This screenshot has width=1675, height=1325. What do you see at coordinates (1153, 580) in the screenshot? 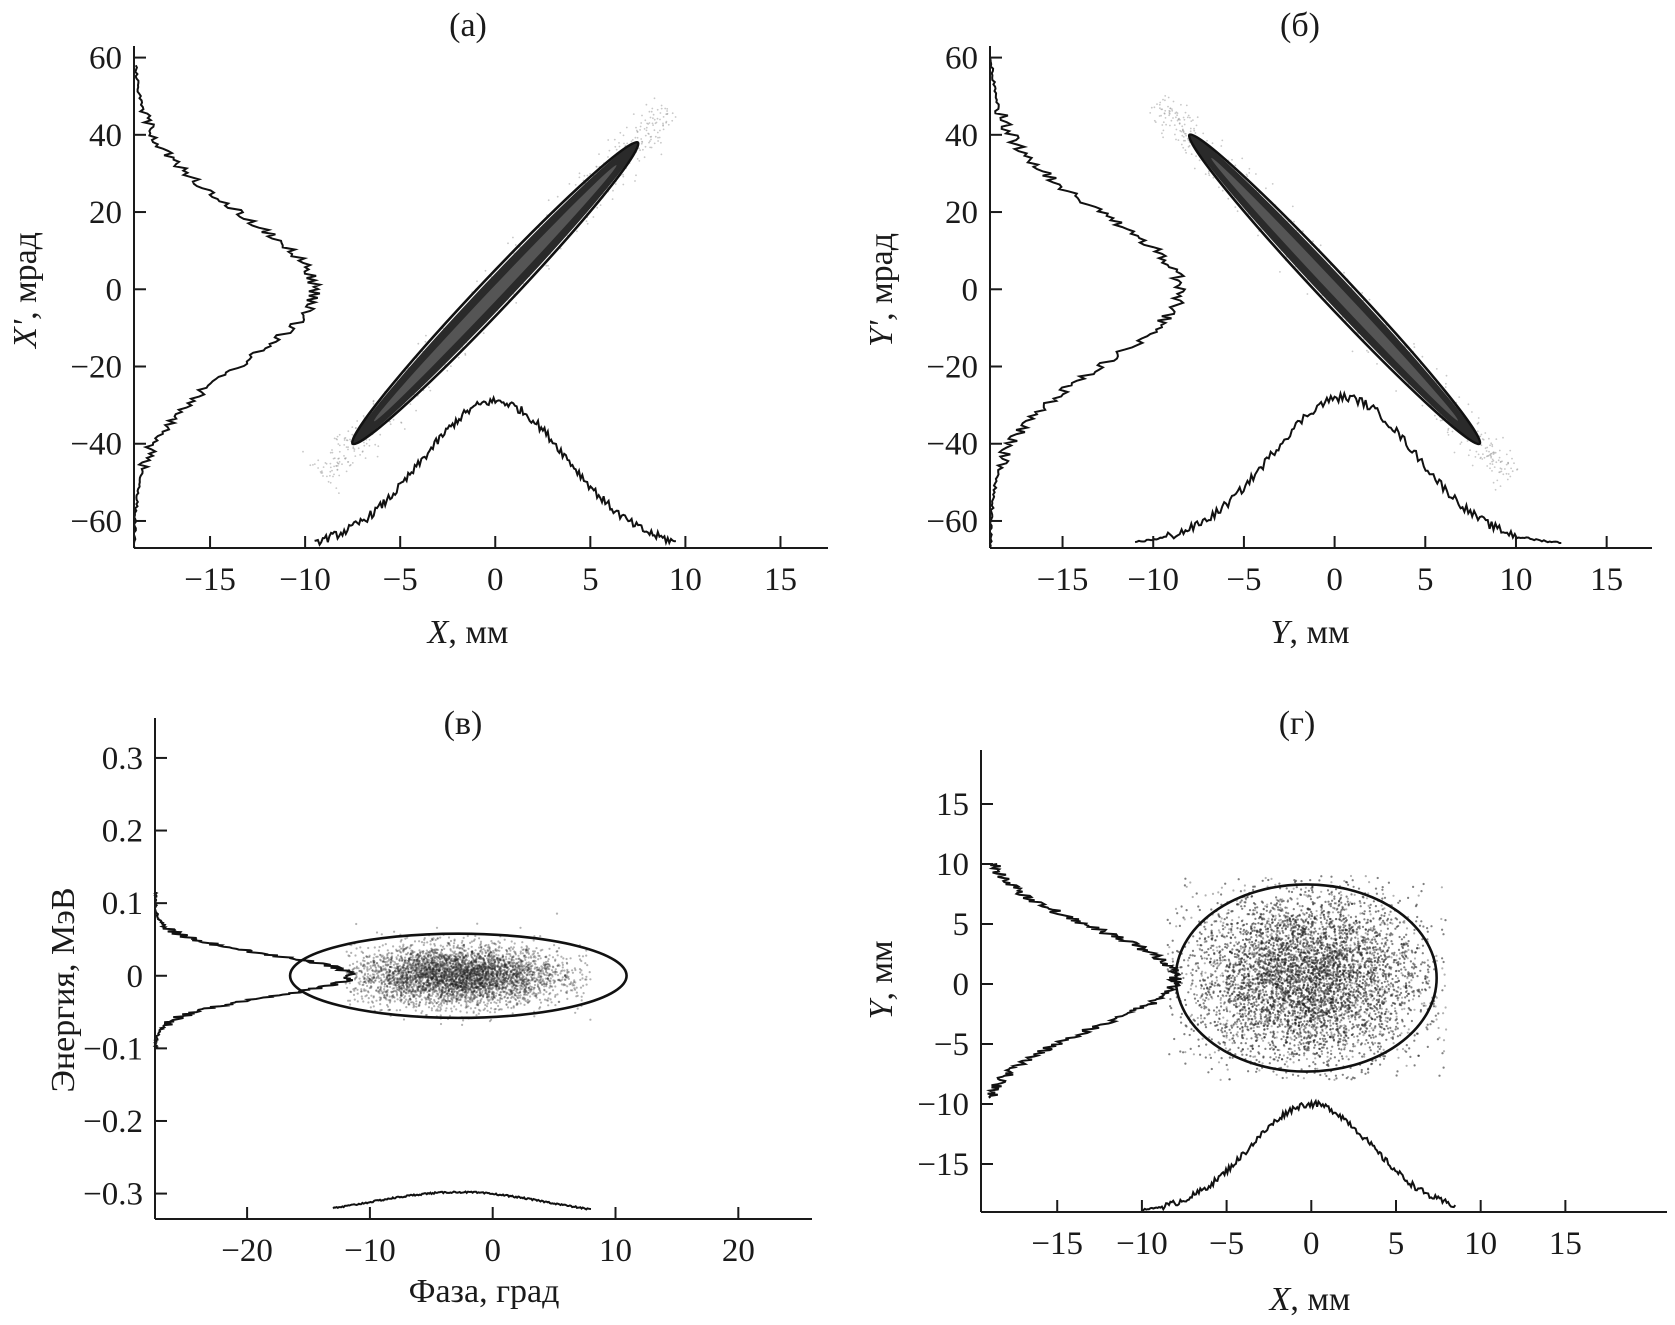
I see `x-tick-label: −10` at bounding box center [1153, 580].